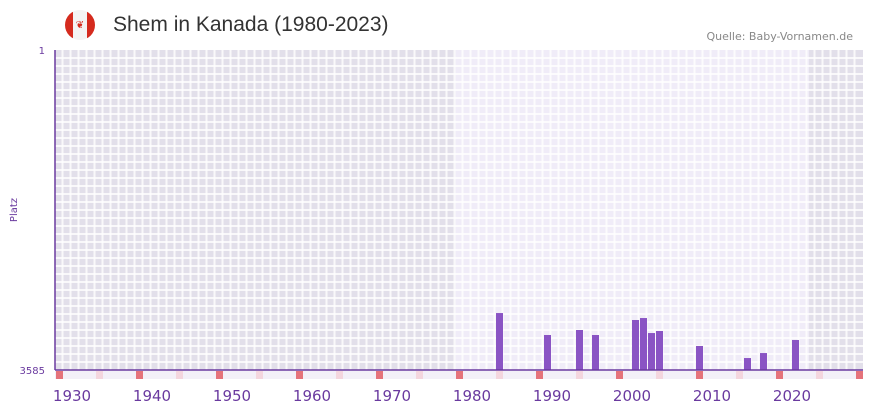  Describe the element at coordinates (635, 345) in the screenshot. I see `bar-2000` at that location.